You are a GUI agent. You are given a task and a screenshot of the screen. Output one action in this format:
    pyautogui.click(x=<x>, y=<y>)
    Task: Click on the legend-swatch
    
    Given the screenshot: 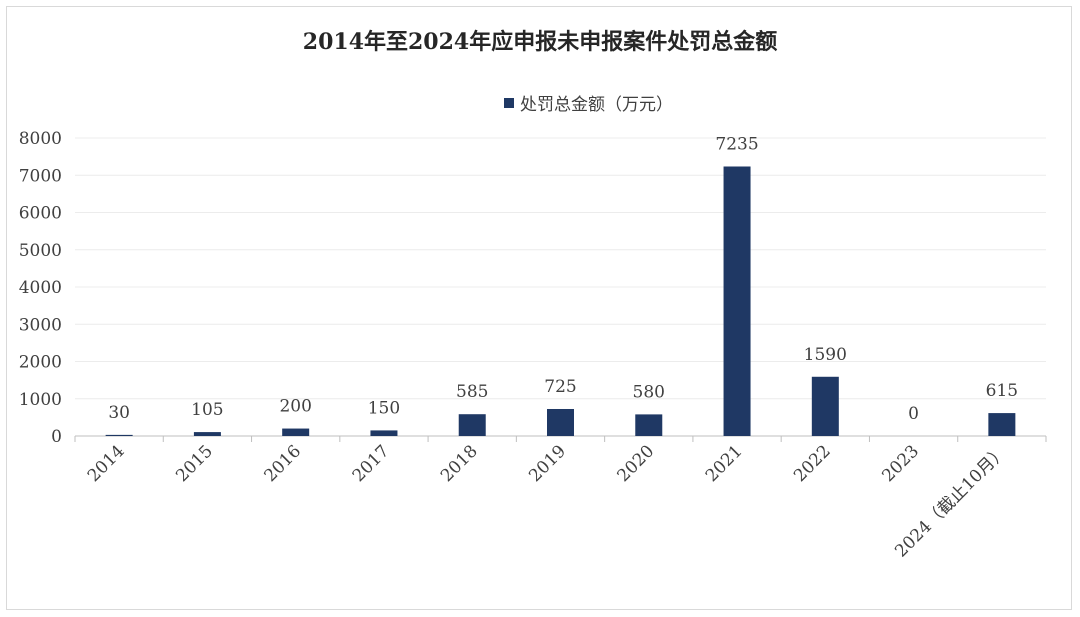 What is the action you would take?
    pyautogui.click(x=509, y=102)
    